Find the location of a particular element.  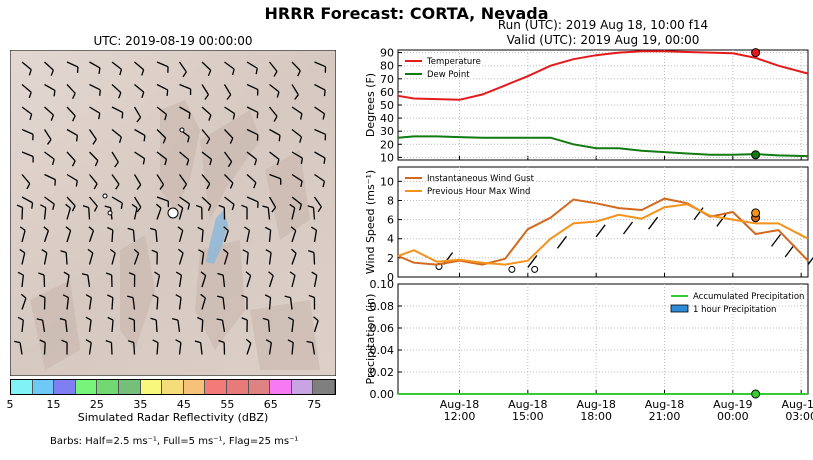

lake-shape is located at coordinates (217, 237).